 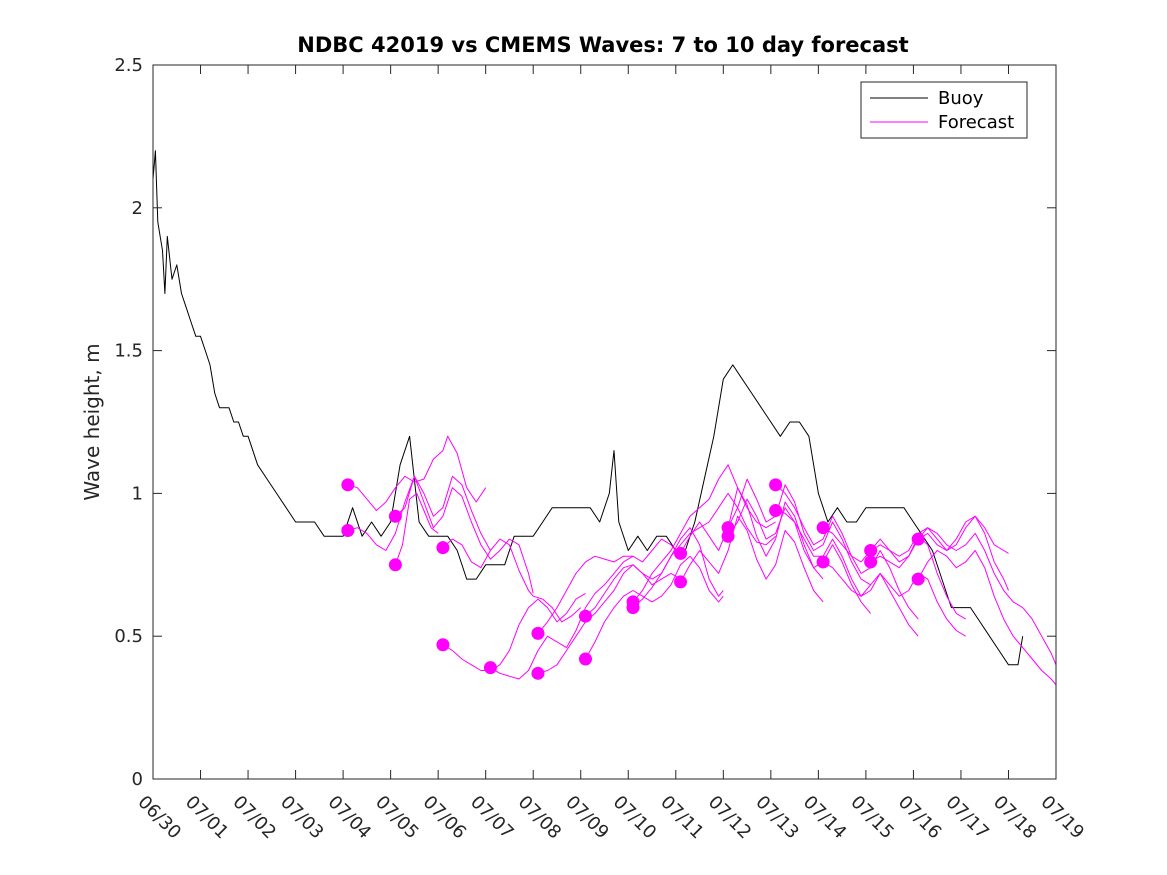 I want to click on y-tick-label: 1, so click(x=137, y=493).